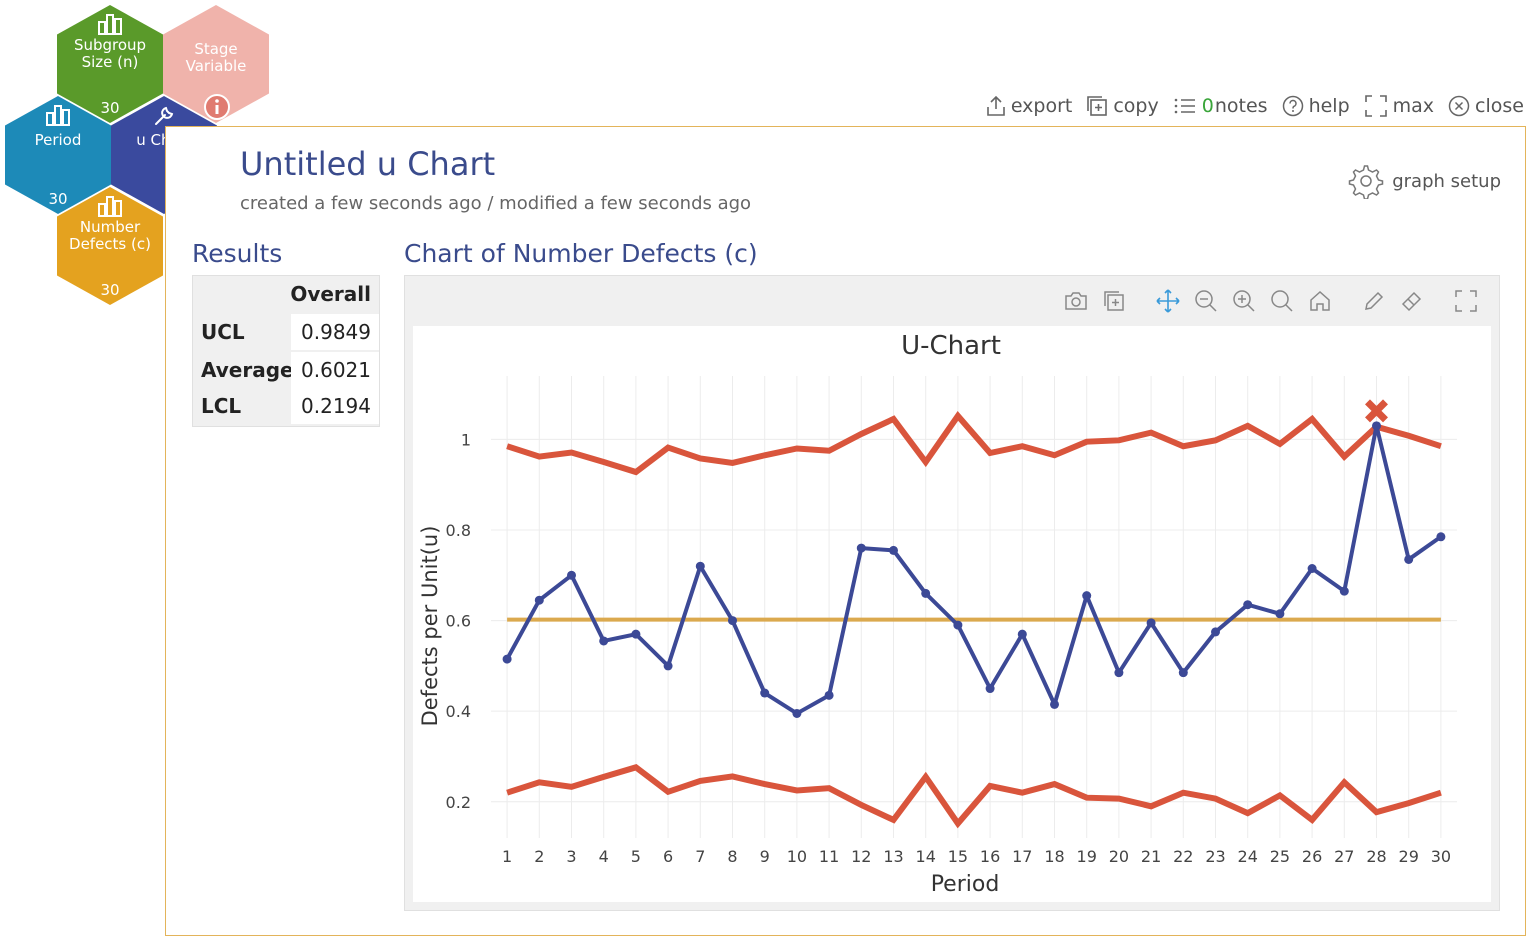 The image size is (1536, 947). What do you see at coordinates (507, 856) in the screenshot?
I see `x-tick-label: 1` at bounding box center [507, 856].